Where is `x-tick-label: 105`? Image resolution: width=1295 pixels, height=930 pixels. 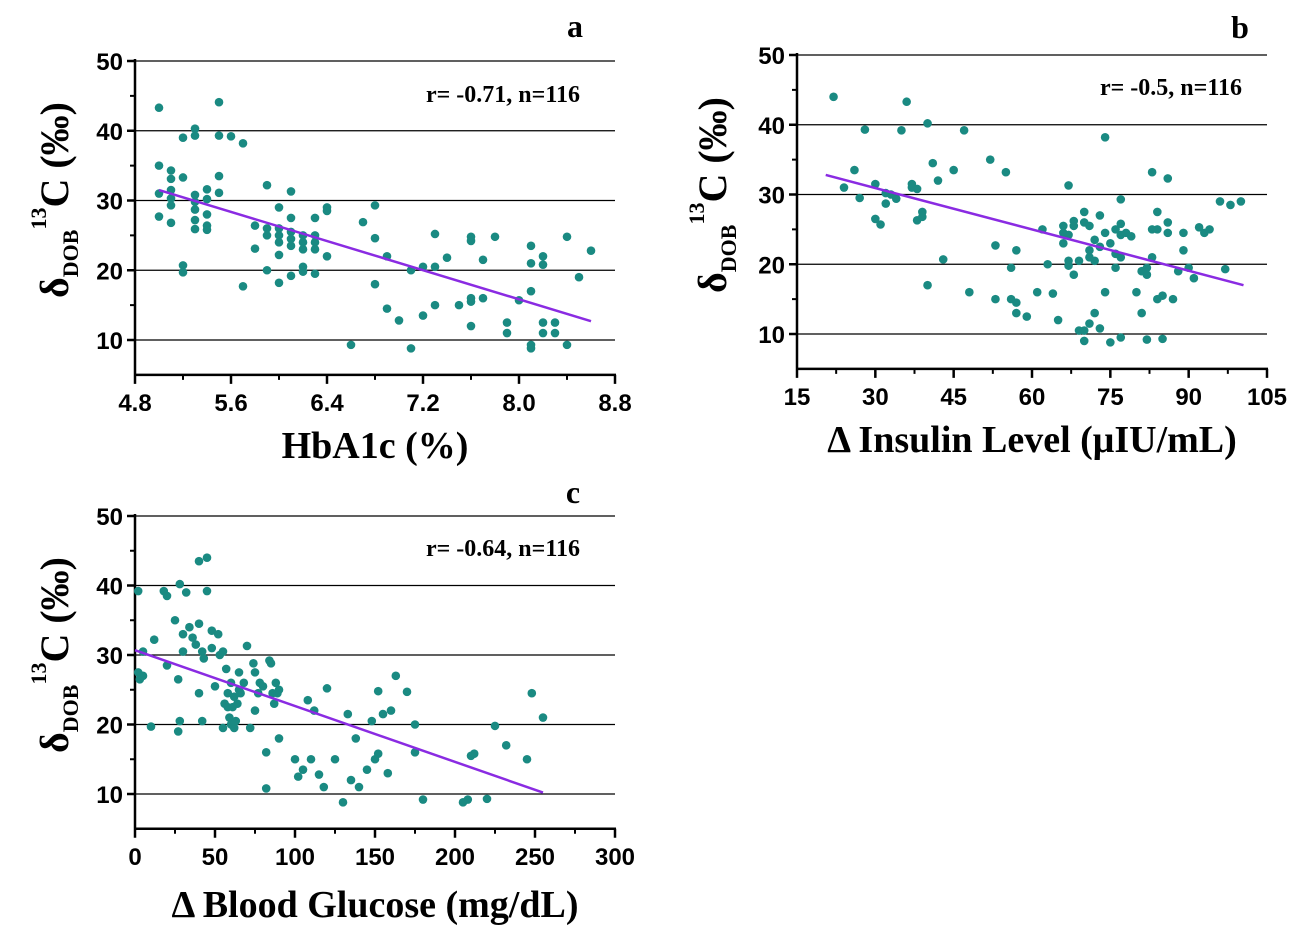
x-tick-label: 105 is located at coordinates (1267, 397).